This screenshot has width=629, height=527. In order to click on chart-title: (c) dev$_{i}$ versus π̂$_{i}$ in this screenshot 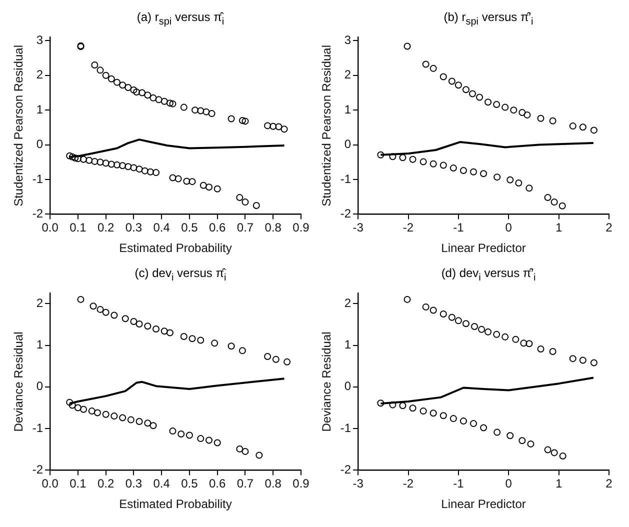, I will do `click(181, 274)`.